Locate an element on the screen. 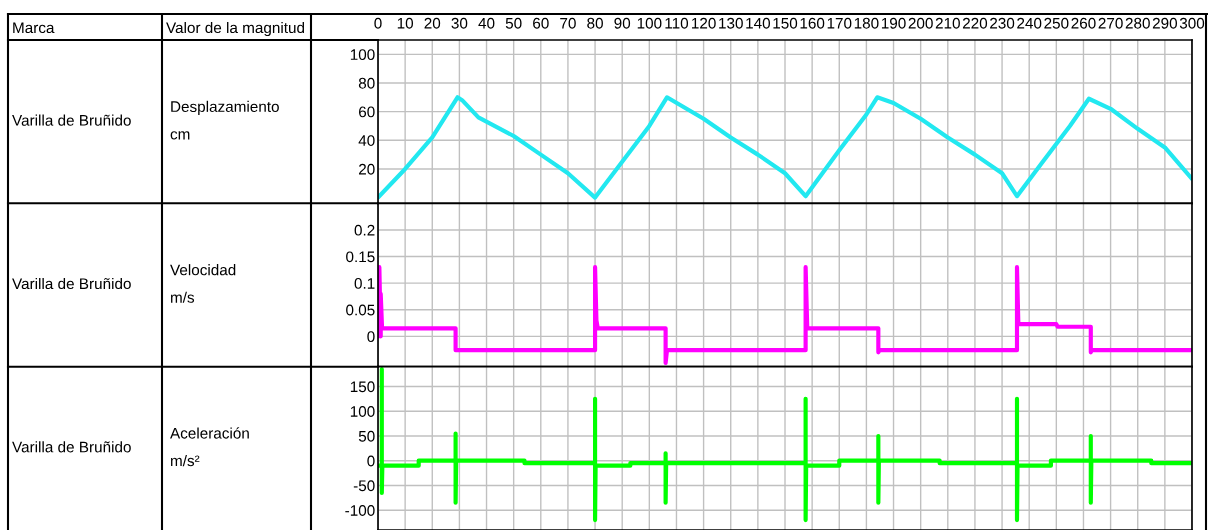 The image size is (1208, 530). x-tick-label: 210 is located at coordinates (947, 23).